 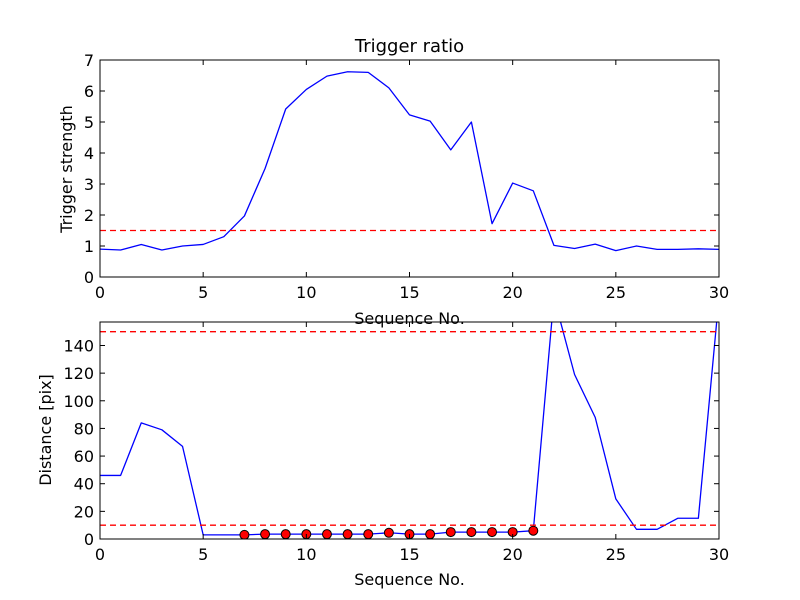 I want to click on y-tick-label: 7, so click(x=89, y=60).